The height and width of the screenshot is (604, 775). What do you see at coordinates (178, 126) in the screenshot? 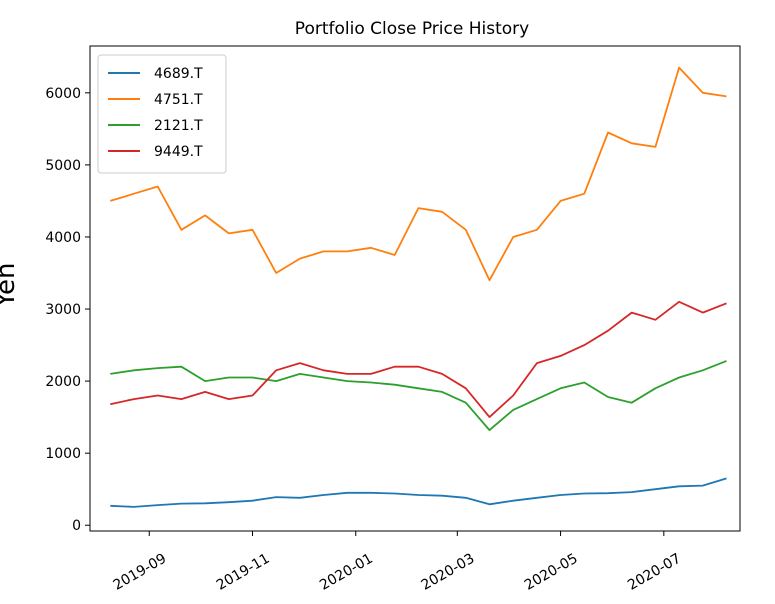
I see `legend-label-2121-T: 2121.T` at bounding box center [178, 126].